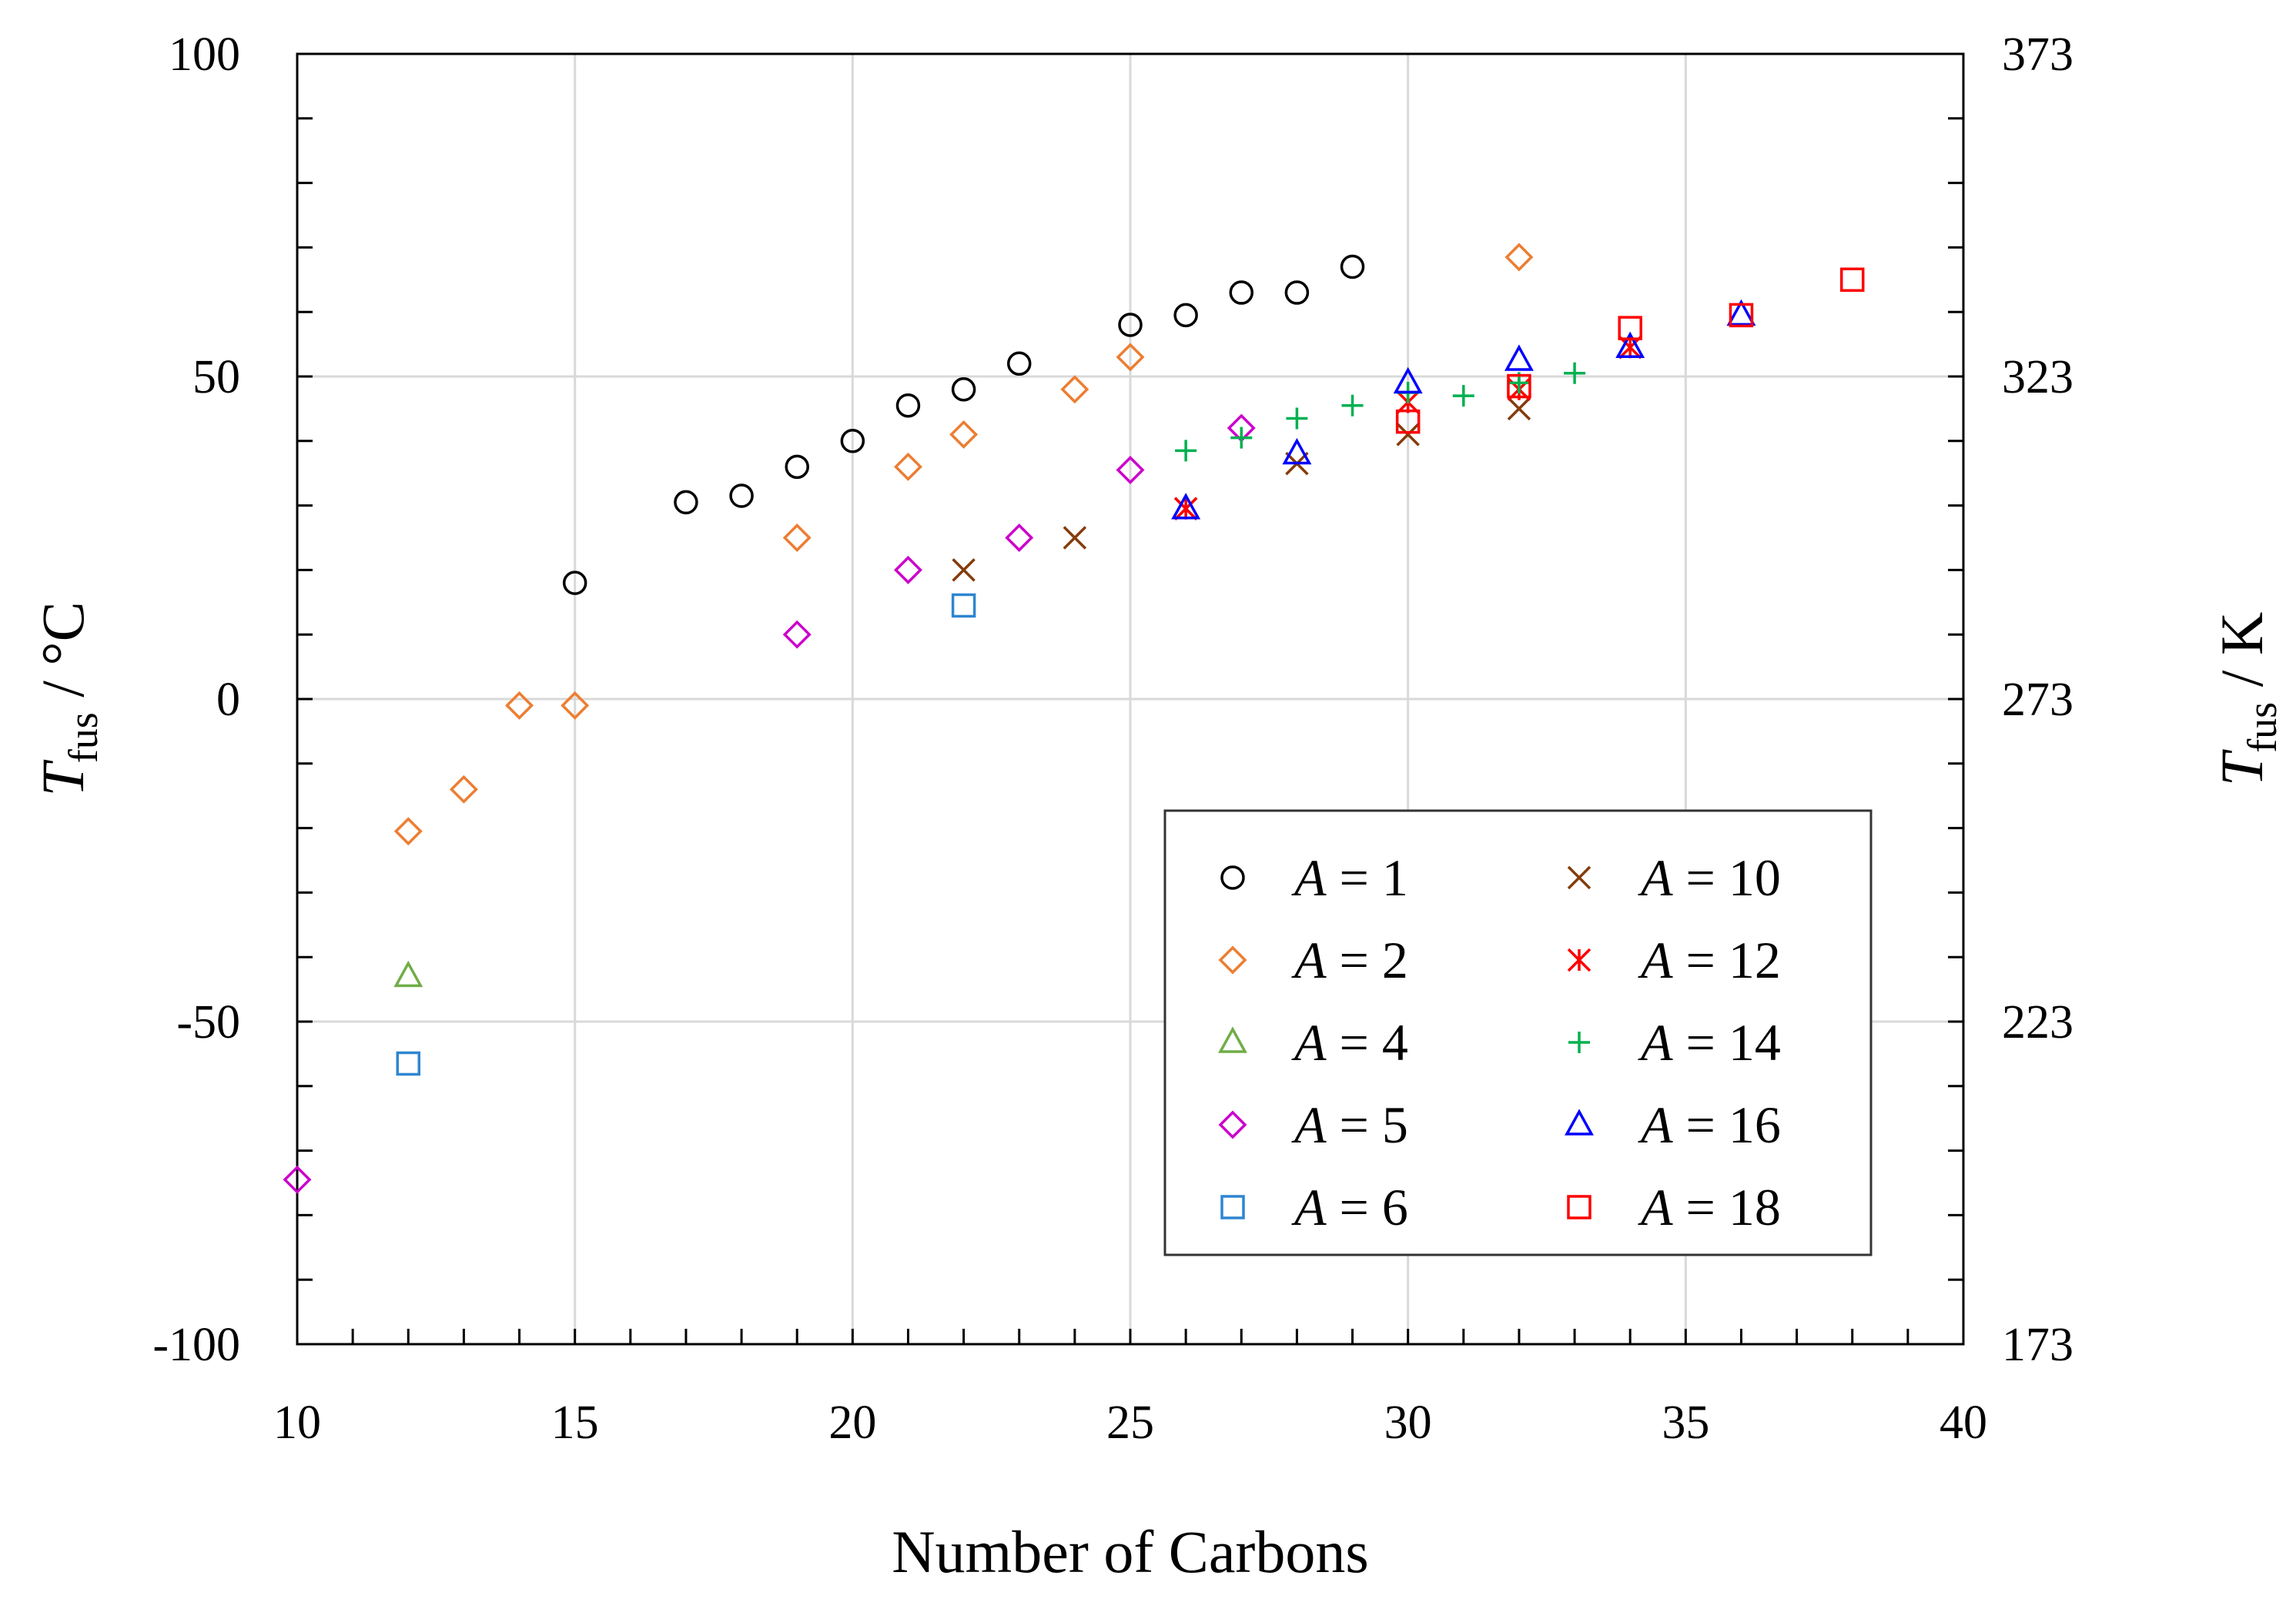 The width and height of the screenshot is (2296, 1599). I want to click on legend-item: A = 16, so click(1673, 1125).